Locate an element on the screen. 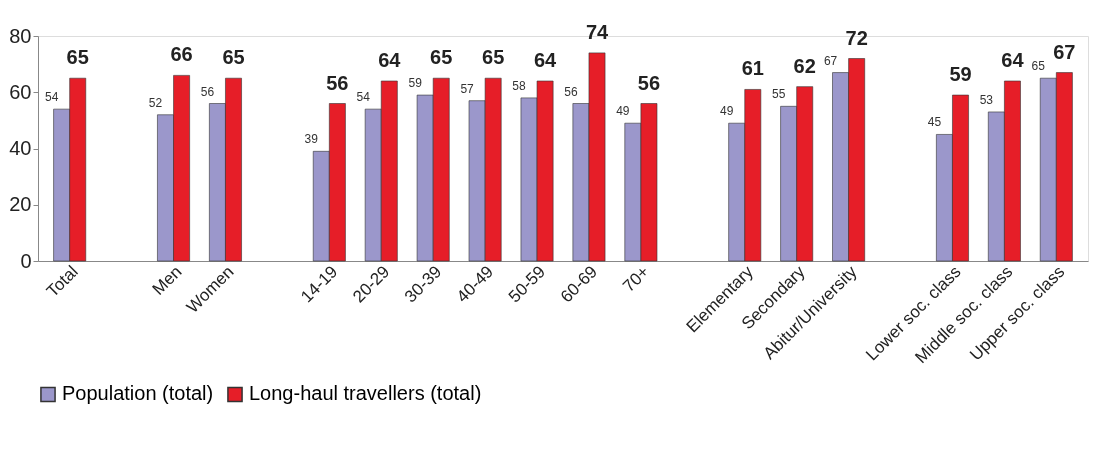 The width and height of the screenshot is (1109, 470). data-label: 58 is located at coordinates (519, 85).